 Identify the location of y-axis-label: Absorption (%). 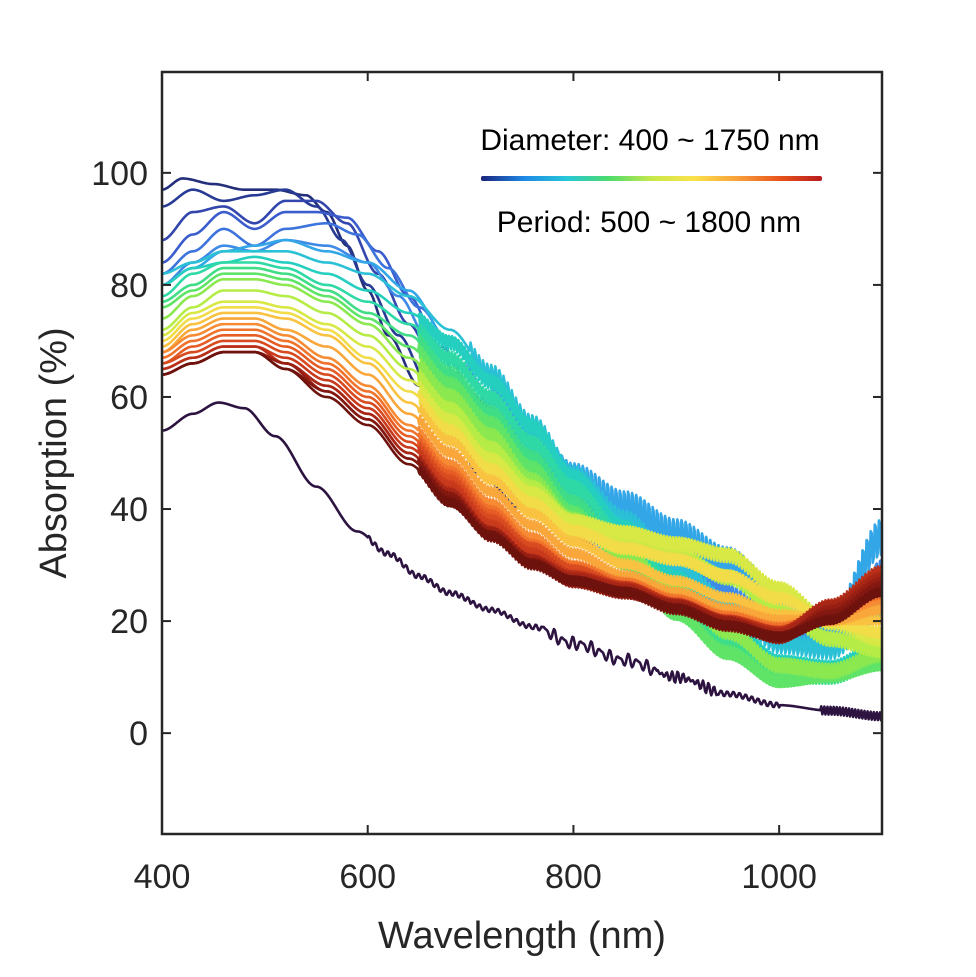
(54, 452).